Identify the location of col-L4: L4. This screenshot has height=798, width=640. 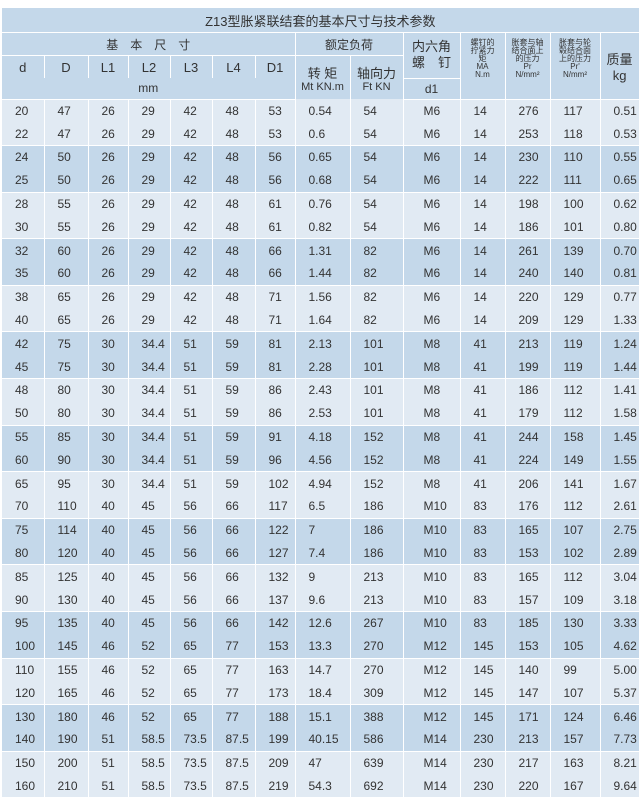
(234, 66).